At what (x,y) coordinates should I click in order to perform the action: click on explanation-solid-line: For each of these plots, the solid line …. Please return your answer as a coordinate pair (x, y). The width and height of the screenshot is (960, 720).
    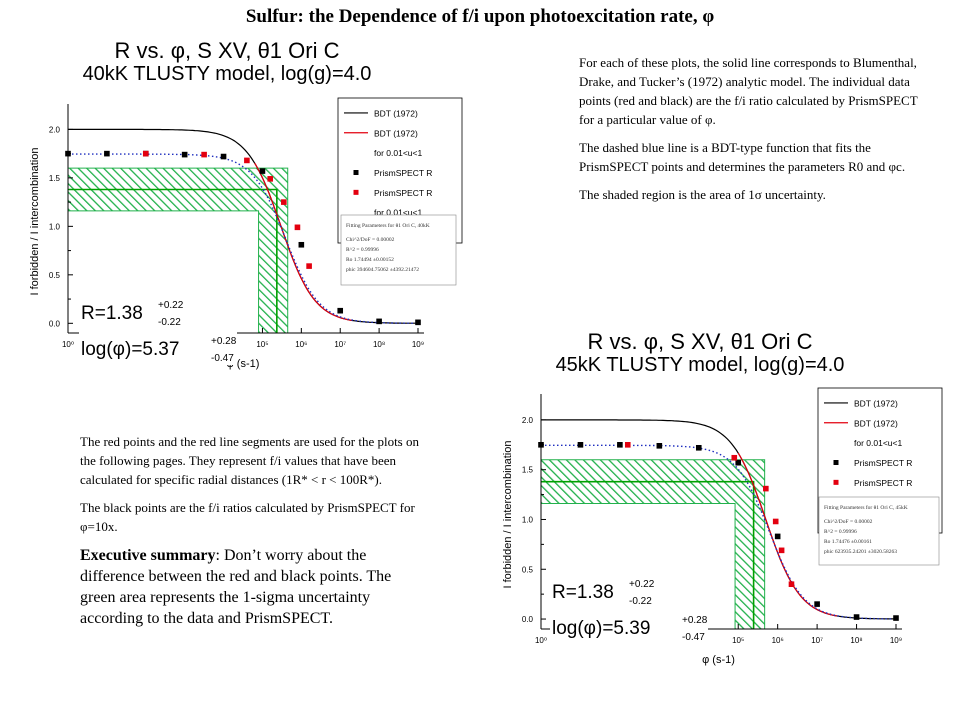
    Looking at the image, I should click on (748, 91).